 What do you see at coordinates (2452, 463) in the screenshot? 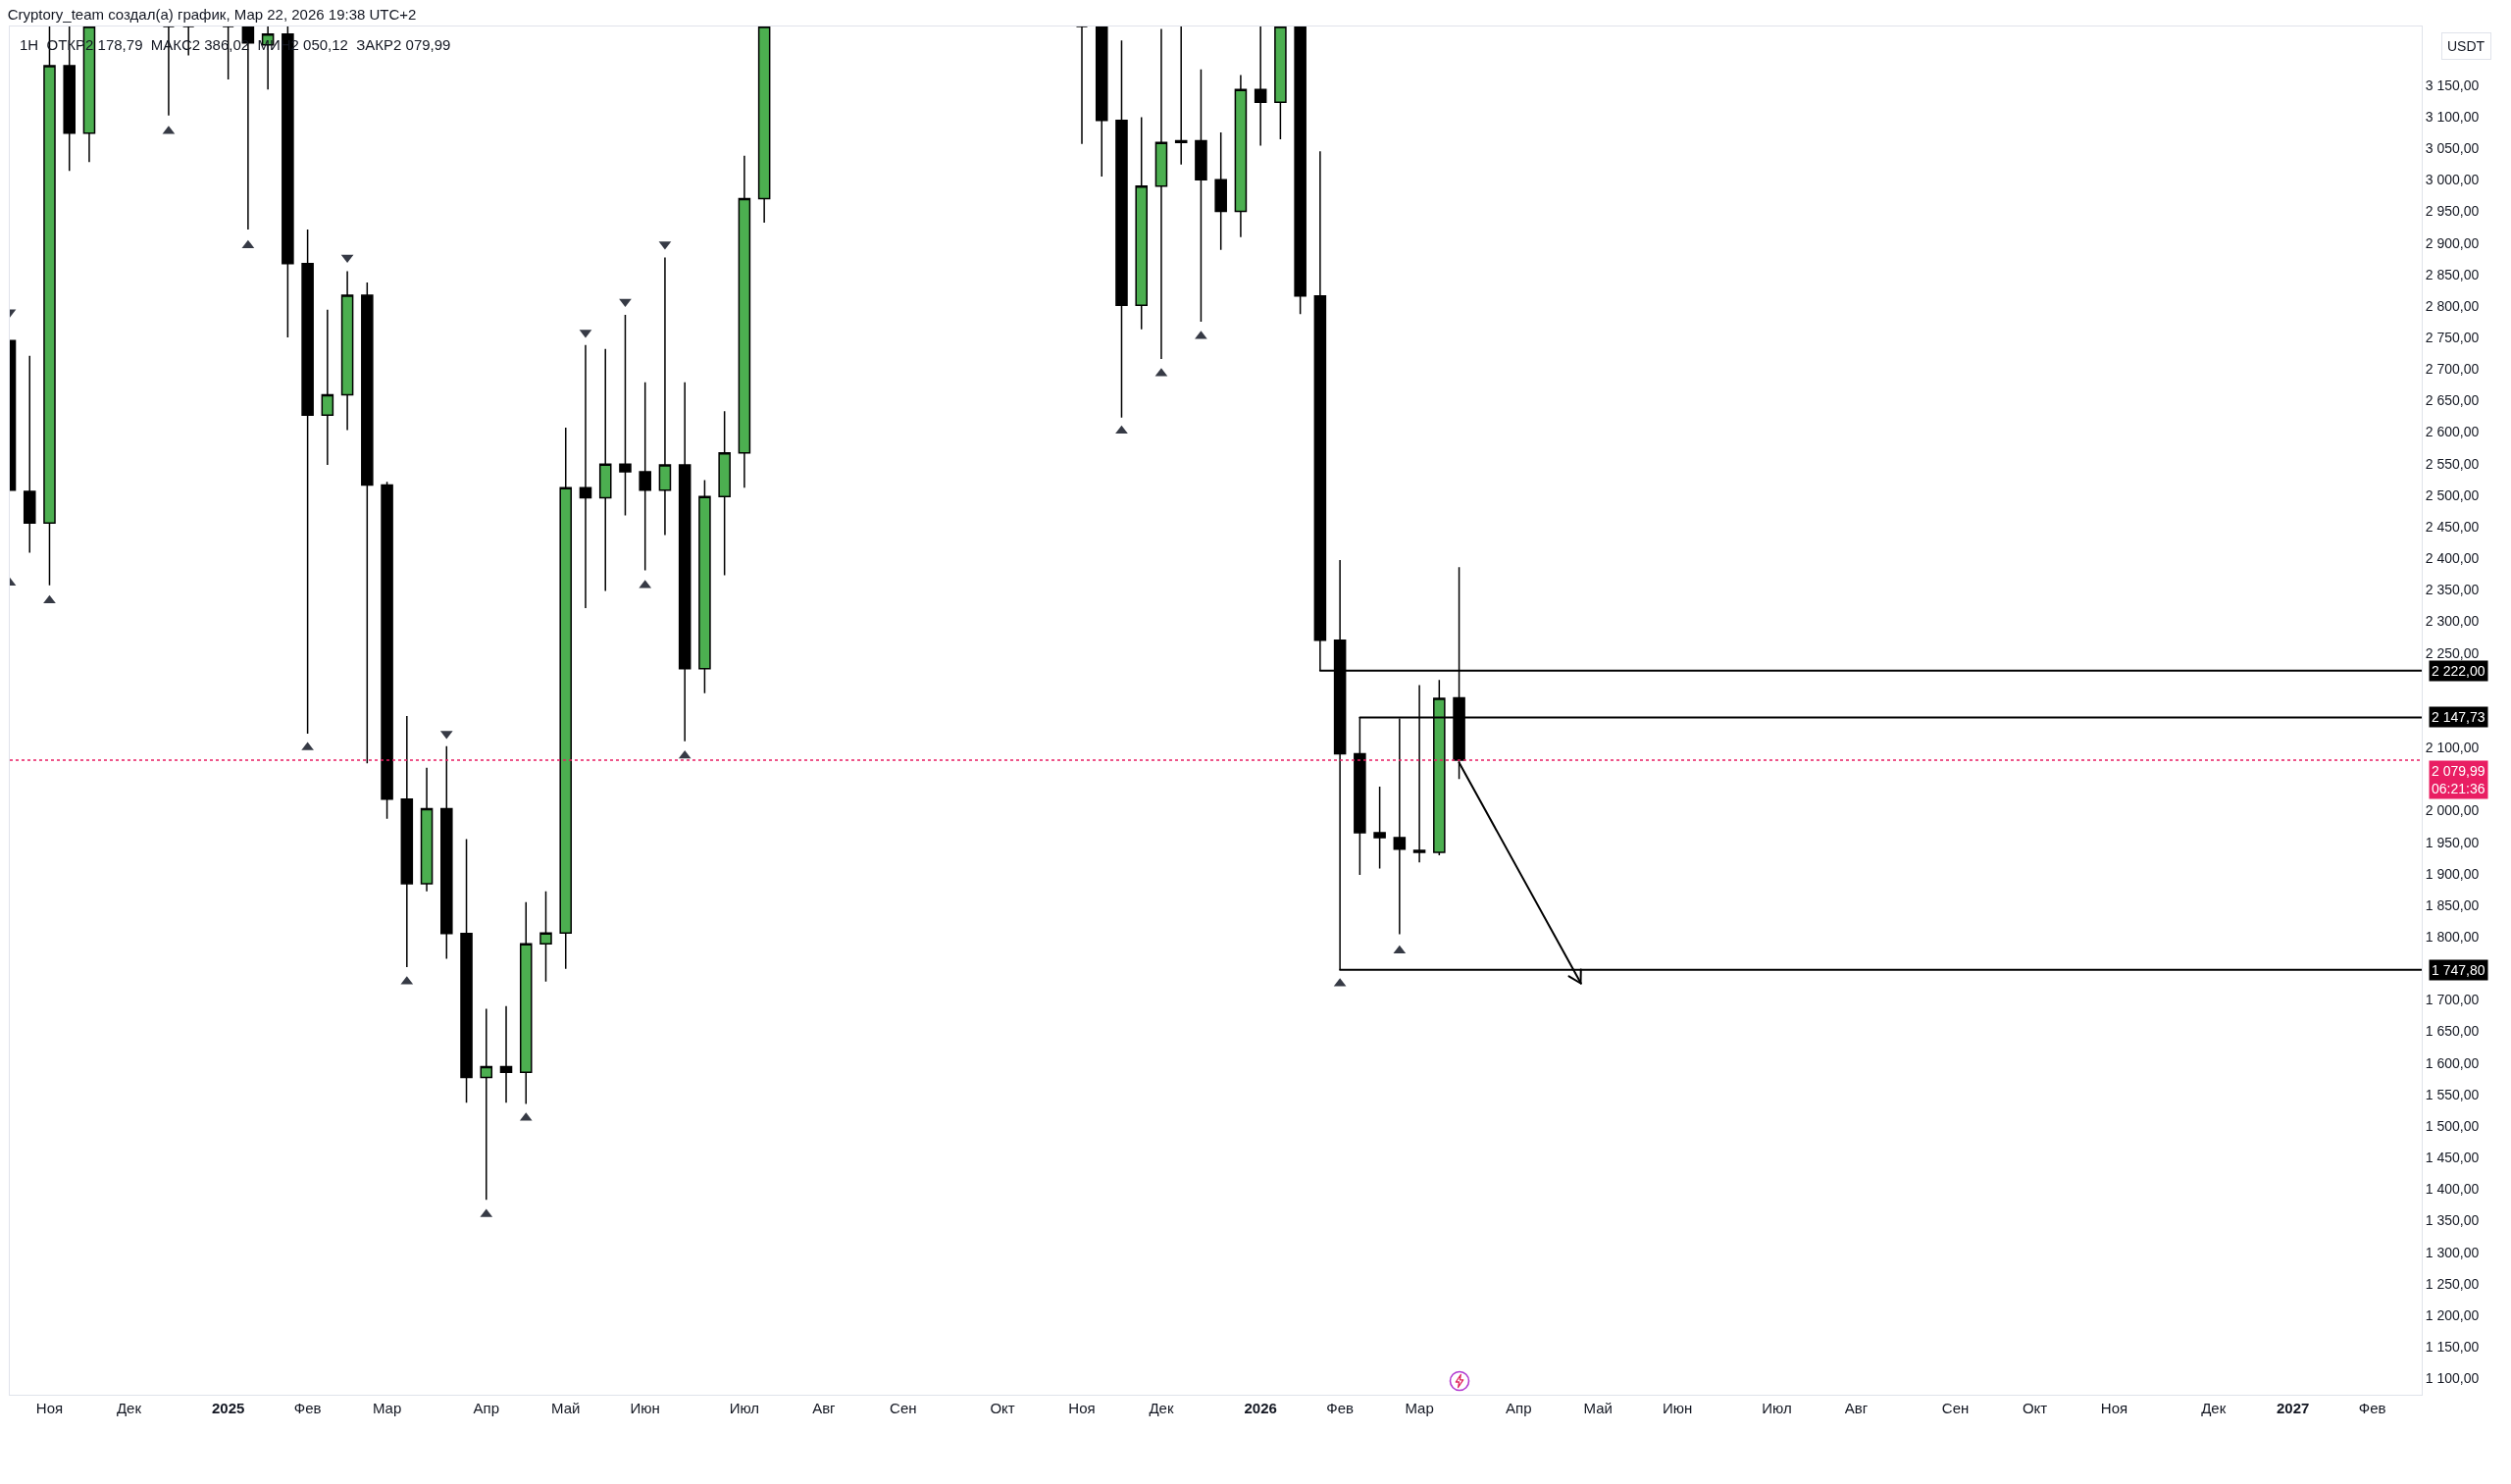
I see `y-tick-label: 2 550,00` at bounding box center [2452, 463].